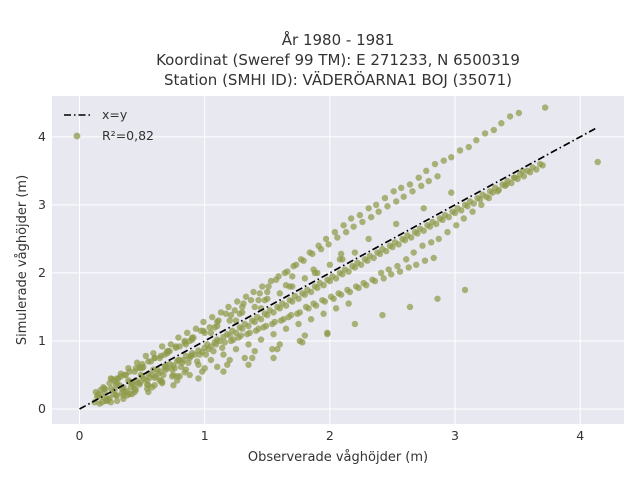 The width and height of the screenshot is (640, 480). Describe the element at coordinates (330, 435) in the screenshot. I see `x-tick-label: 2` at that location.